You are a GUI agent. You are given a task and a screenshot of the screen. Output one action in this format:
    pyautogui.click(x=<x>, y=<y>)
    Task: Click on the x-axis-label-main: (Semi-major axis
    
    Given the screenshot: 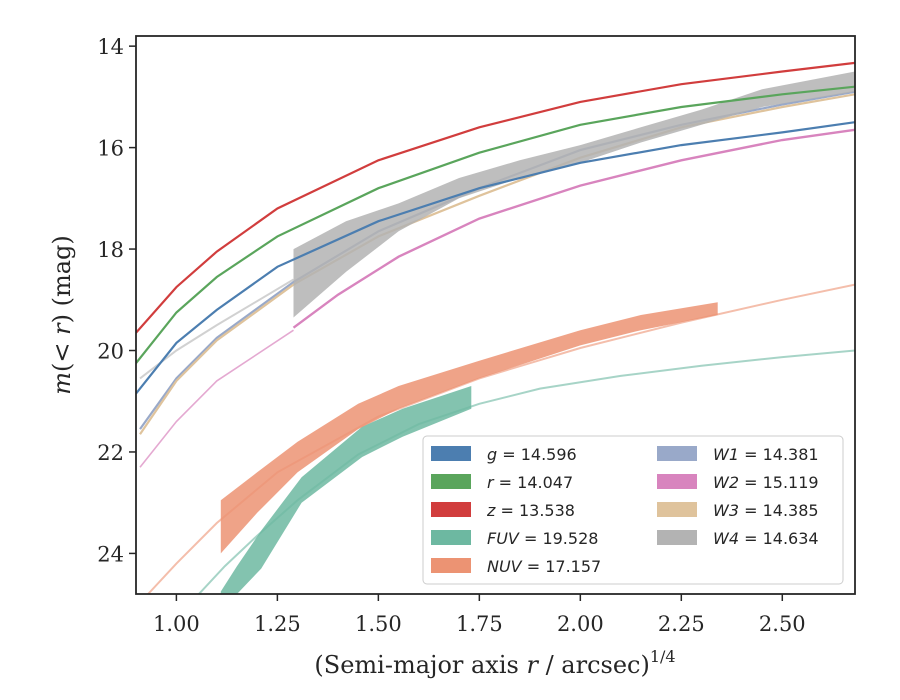 What is the action you would take?
    pyautogui.click(x=420, y=665)
    